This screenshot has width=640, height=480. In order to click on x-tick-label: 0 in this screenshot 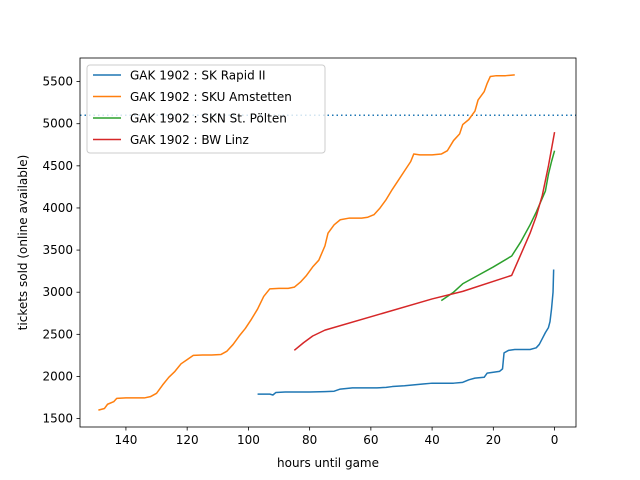, I will do `click(555, 440)`.